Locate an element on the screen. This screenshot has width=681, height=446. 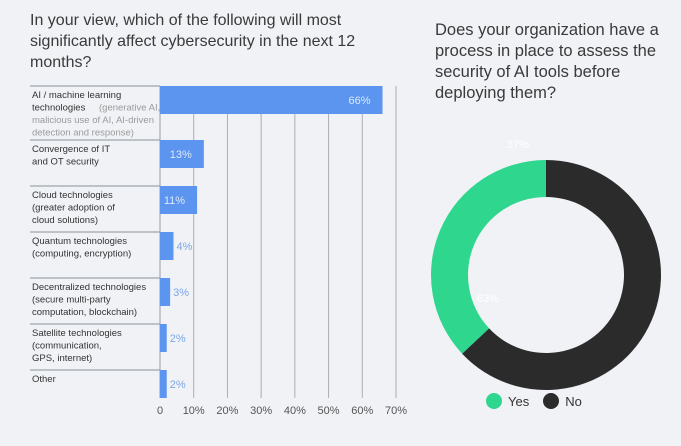
legend-item-yes: Yes is located at coordinates (507, 401).